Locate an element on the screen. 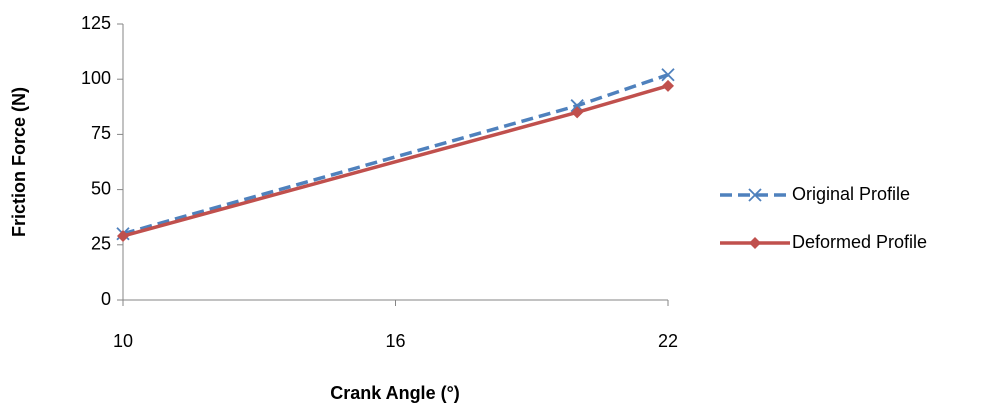 This screenshot has height=410, width=987. y-tick-label: 50 is located at coordinates (101, 188).